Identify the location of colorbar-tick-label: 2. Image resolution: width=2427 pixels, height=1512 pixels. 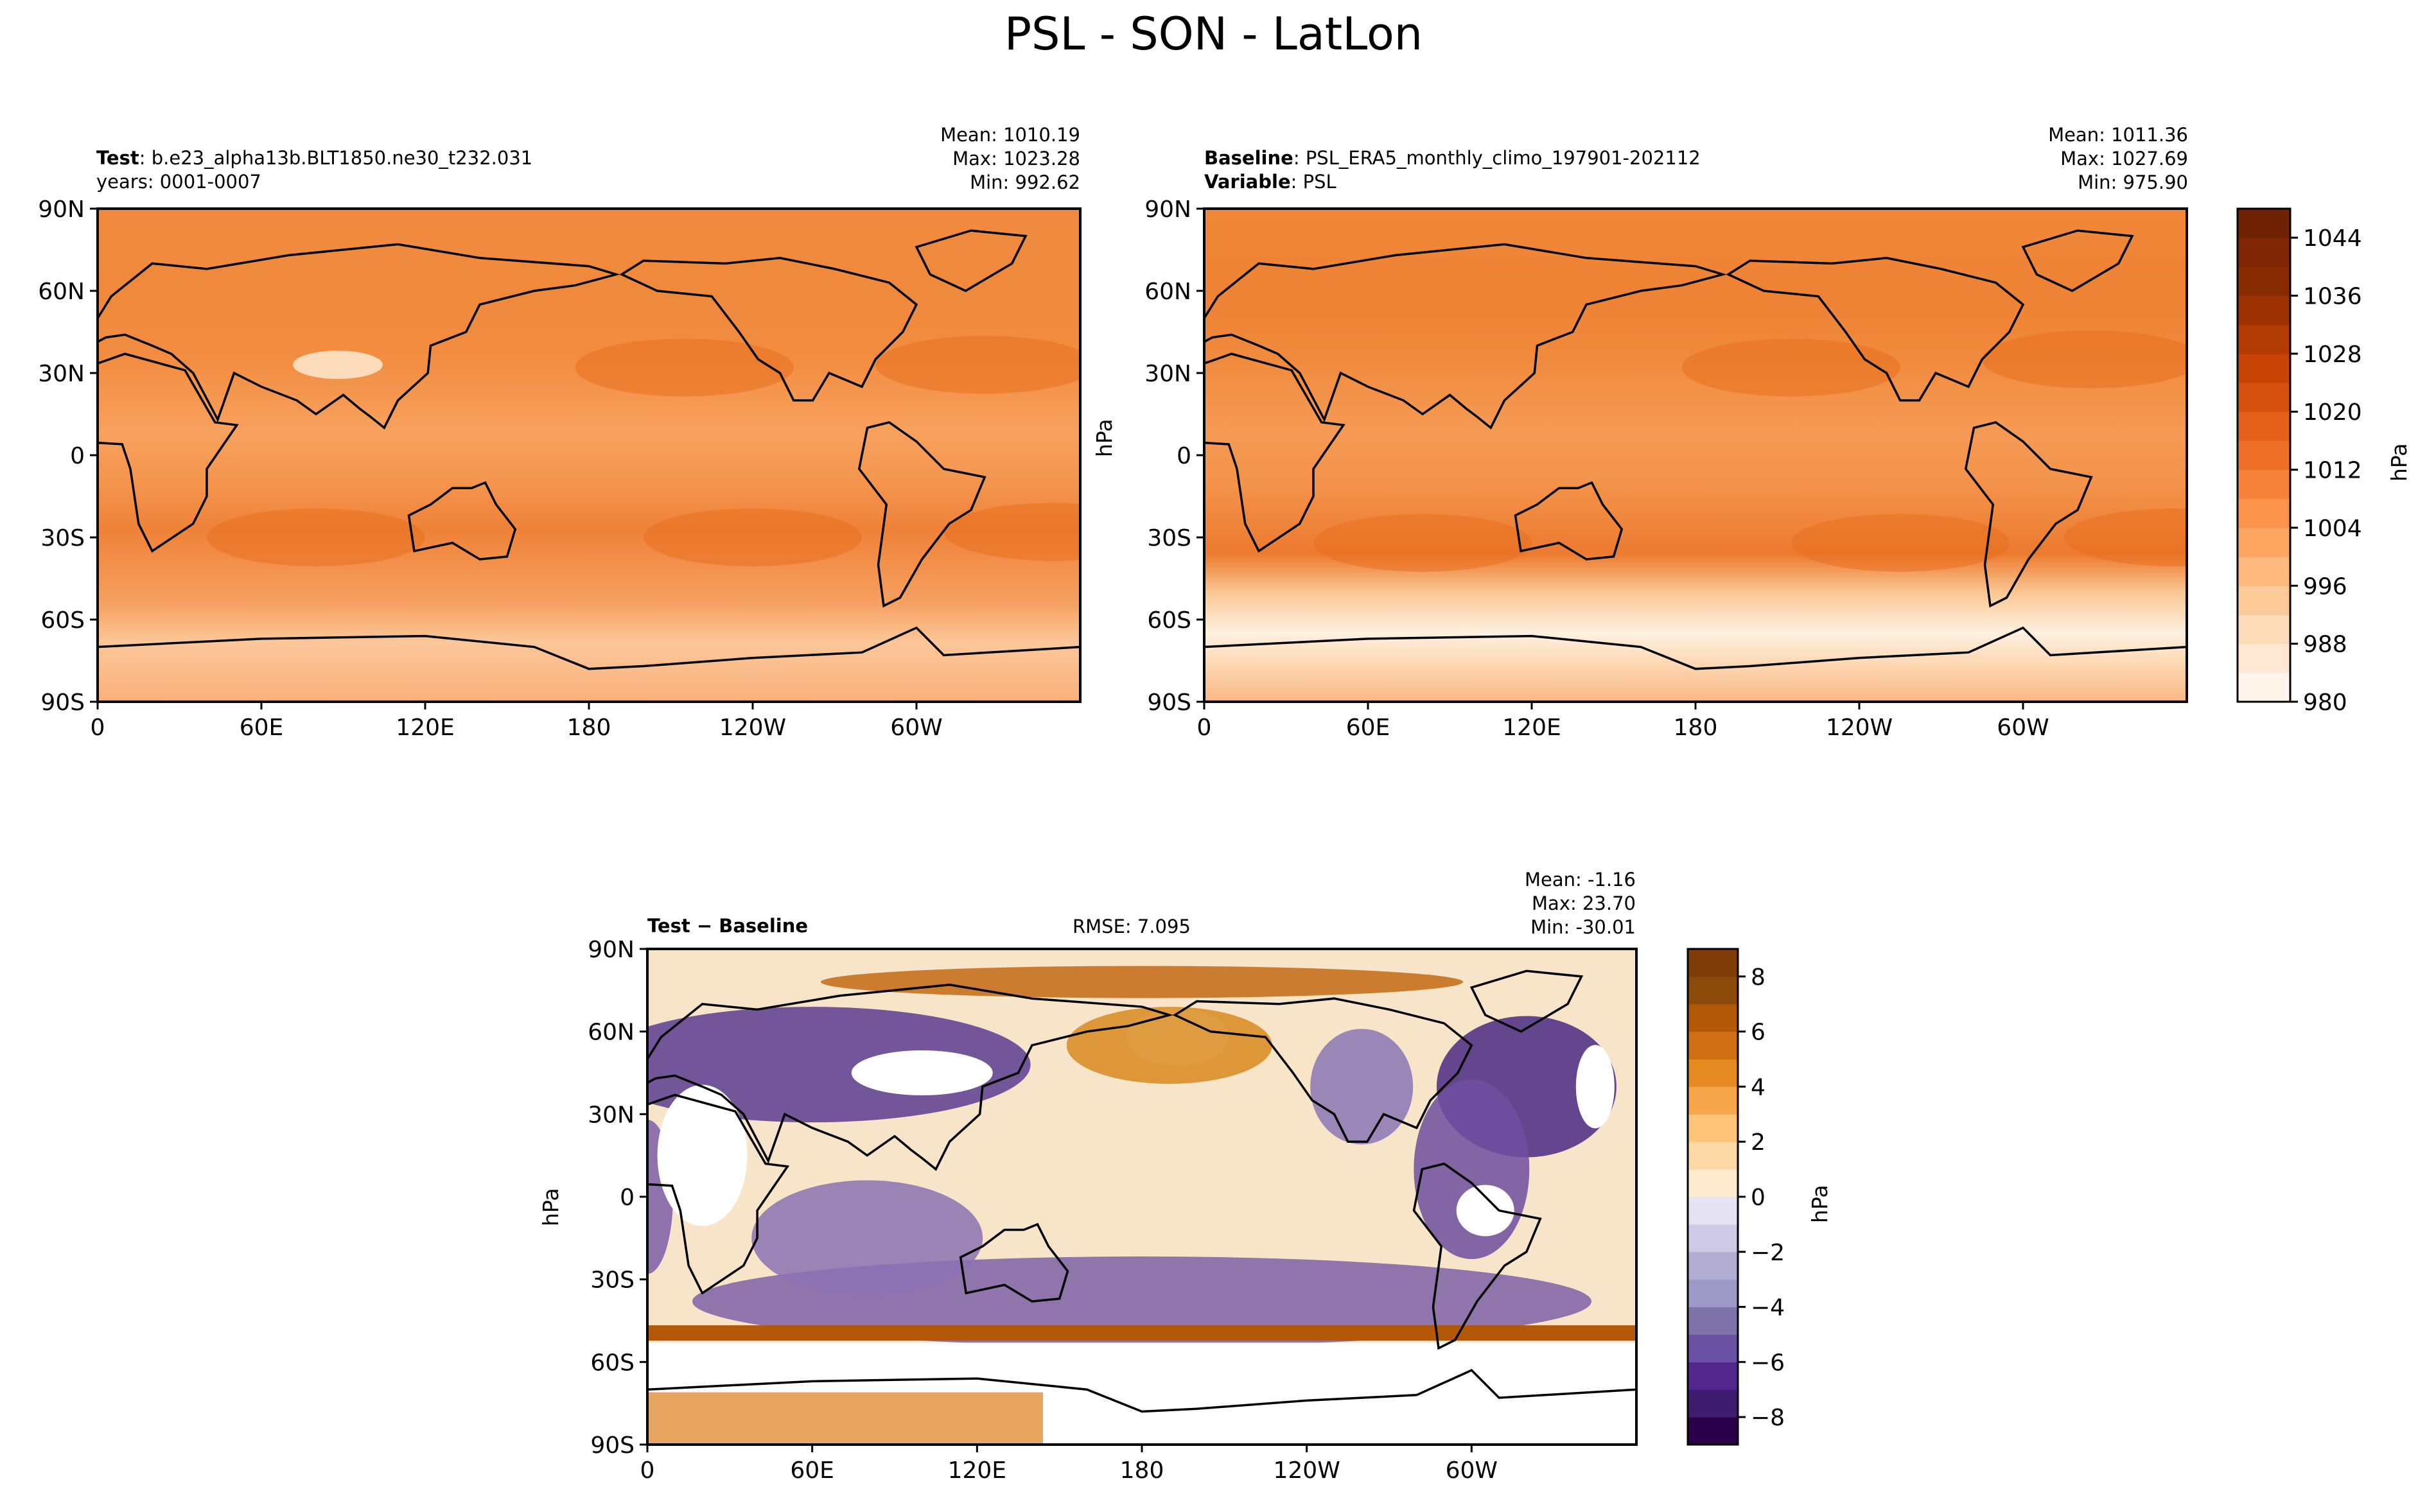
(1758, 1142).